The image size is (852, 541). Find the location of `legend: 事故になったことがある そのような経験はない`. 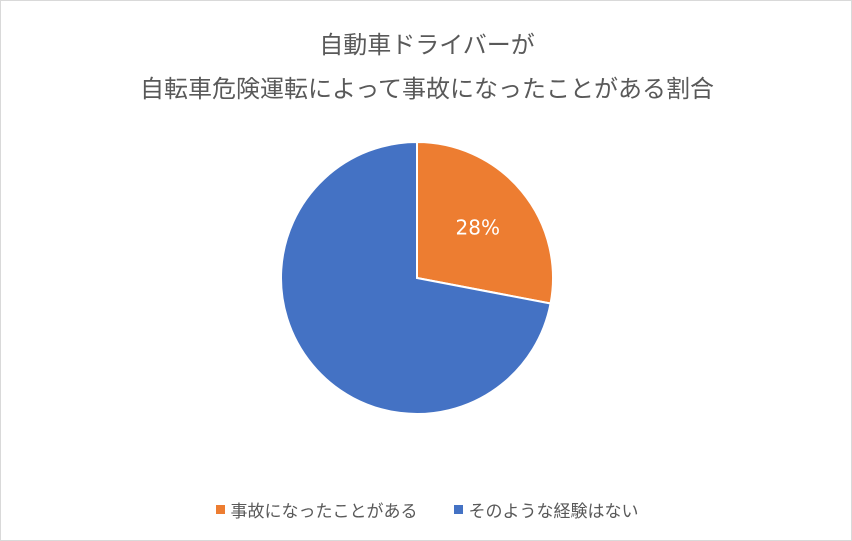

legend: 事故になったことがある そのような経験はない is located at coordinates (426, 509).